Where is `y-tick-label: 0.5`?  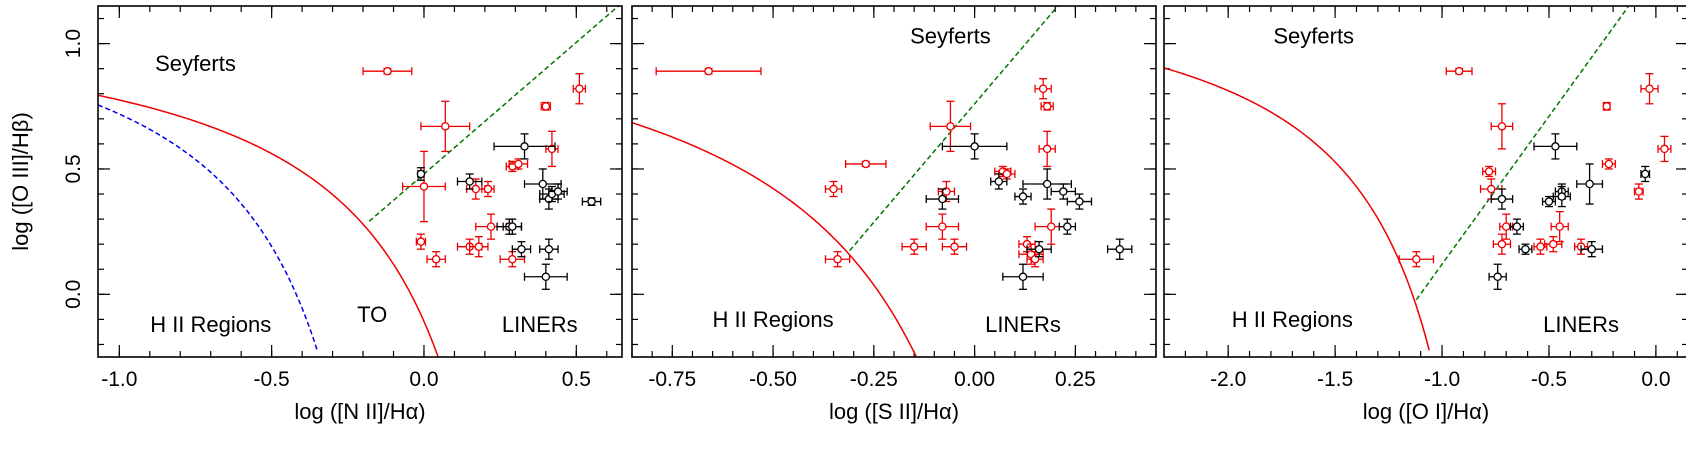
y-tick-label: 0.5 is located at coordinates (73, 168).